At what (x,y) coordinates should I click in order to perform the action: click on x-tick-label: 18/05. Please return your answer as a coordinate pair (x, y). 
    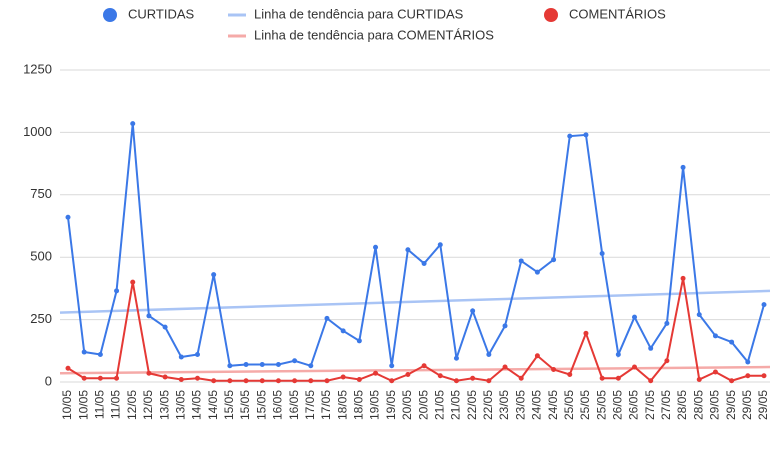
    Looking at the image, I should click on (342, 405).